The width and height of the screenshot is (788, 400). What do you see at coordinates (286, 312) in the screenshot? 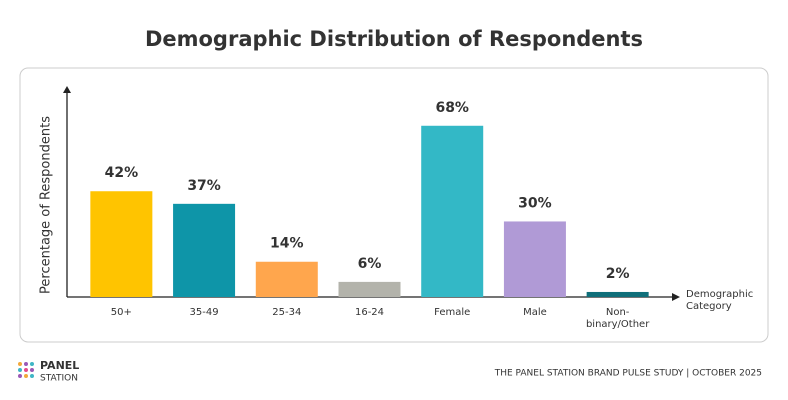
I see `x-tick-label: 25-34` at bounding box center [286, 312].